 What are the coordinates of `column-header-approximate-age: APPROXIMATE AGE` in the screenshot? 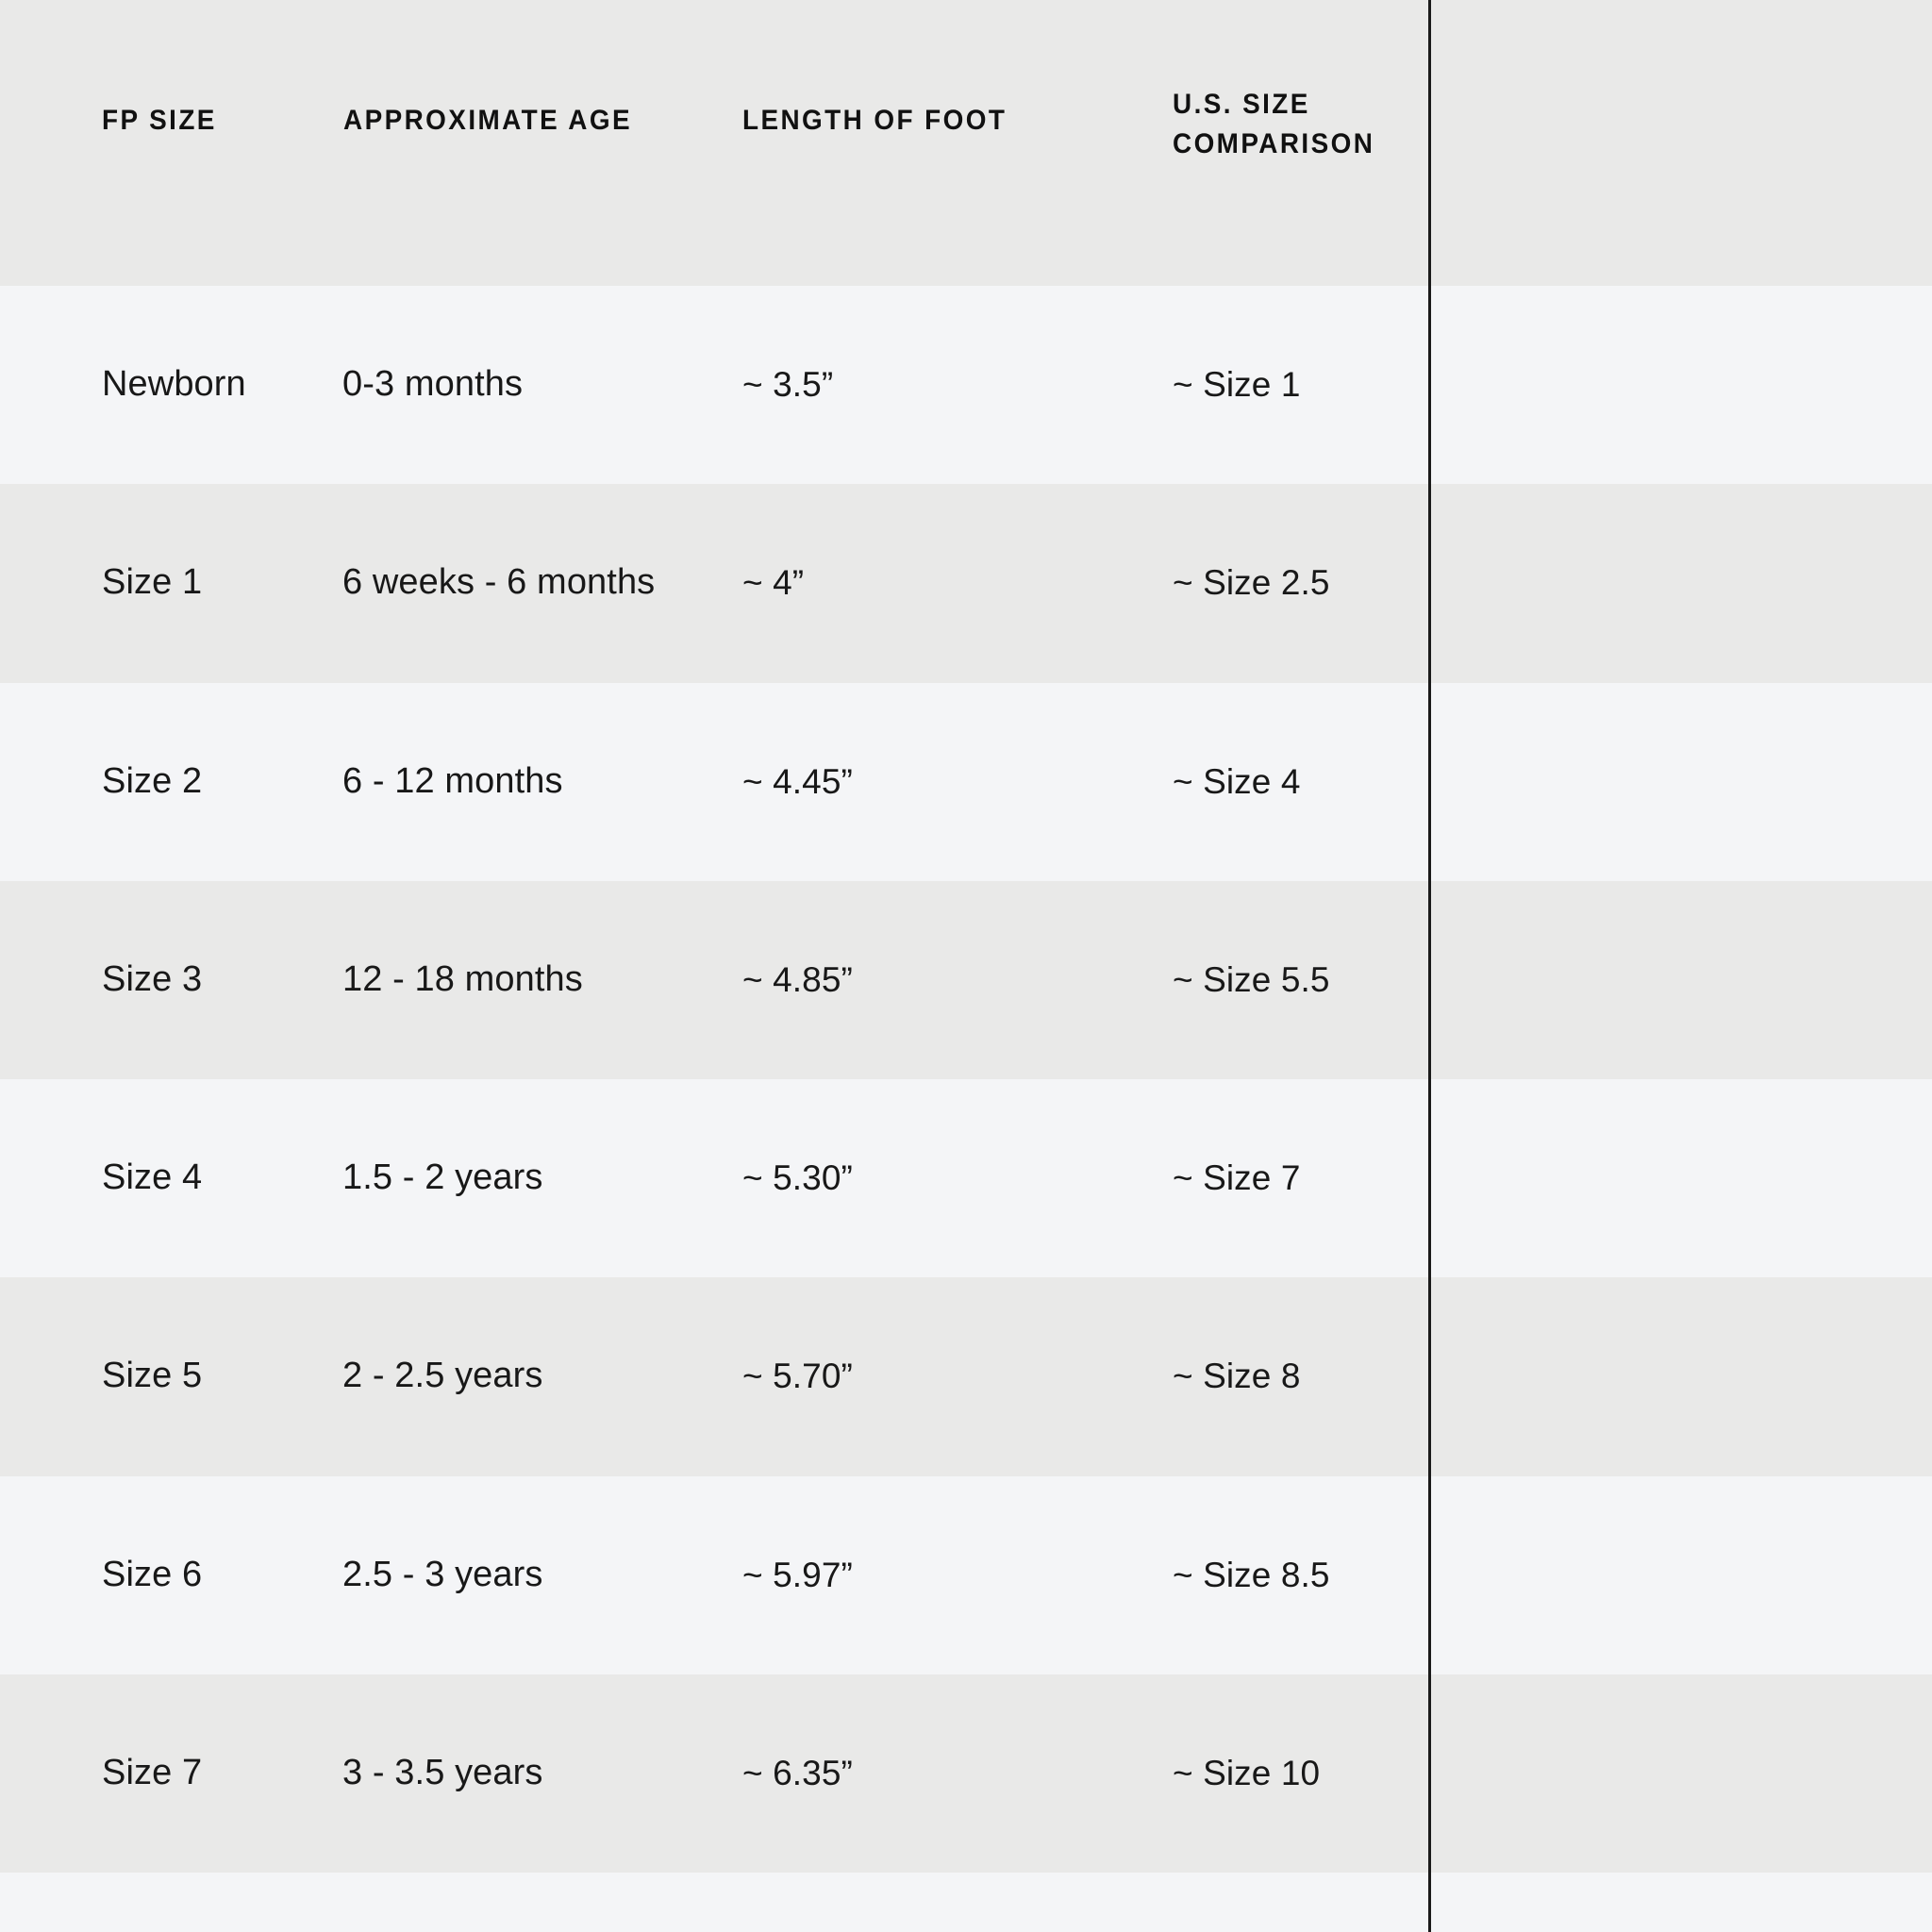 It's located at (488, 121).